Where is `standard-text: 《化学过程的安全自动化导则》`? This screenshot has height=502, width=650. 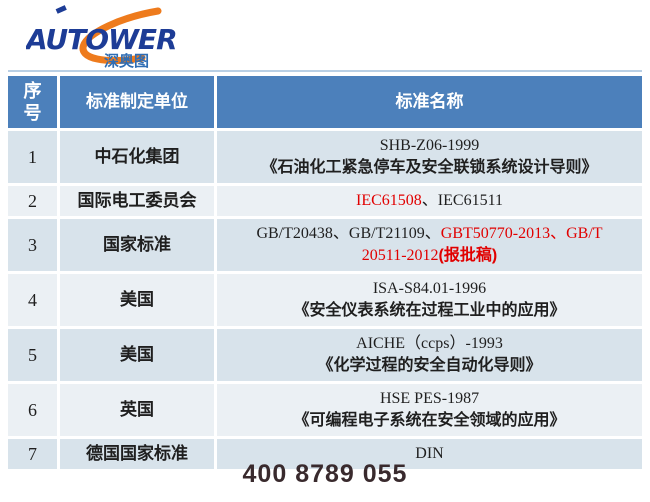
standard-text: 《化学过程的安全自动化导则》 is located at coordinates (429, 365).